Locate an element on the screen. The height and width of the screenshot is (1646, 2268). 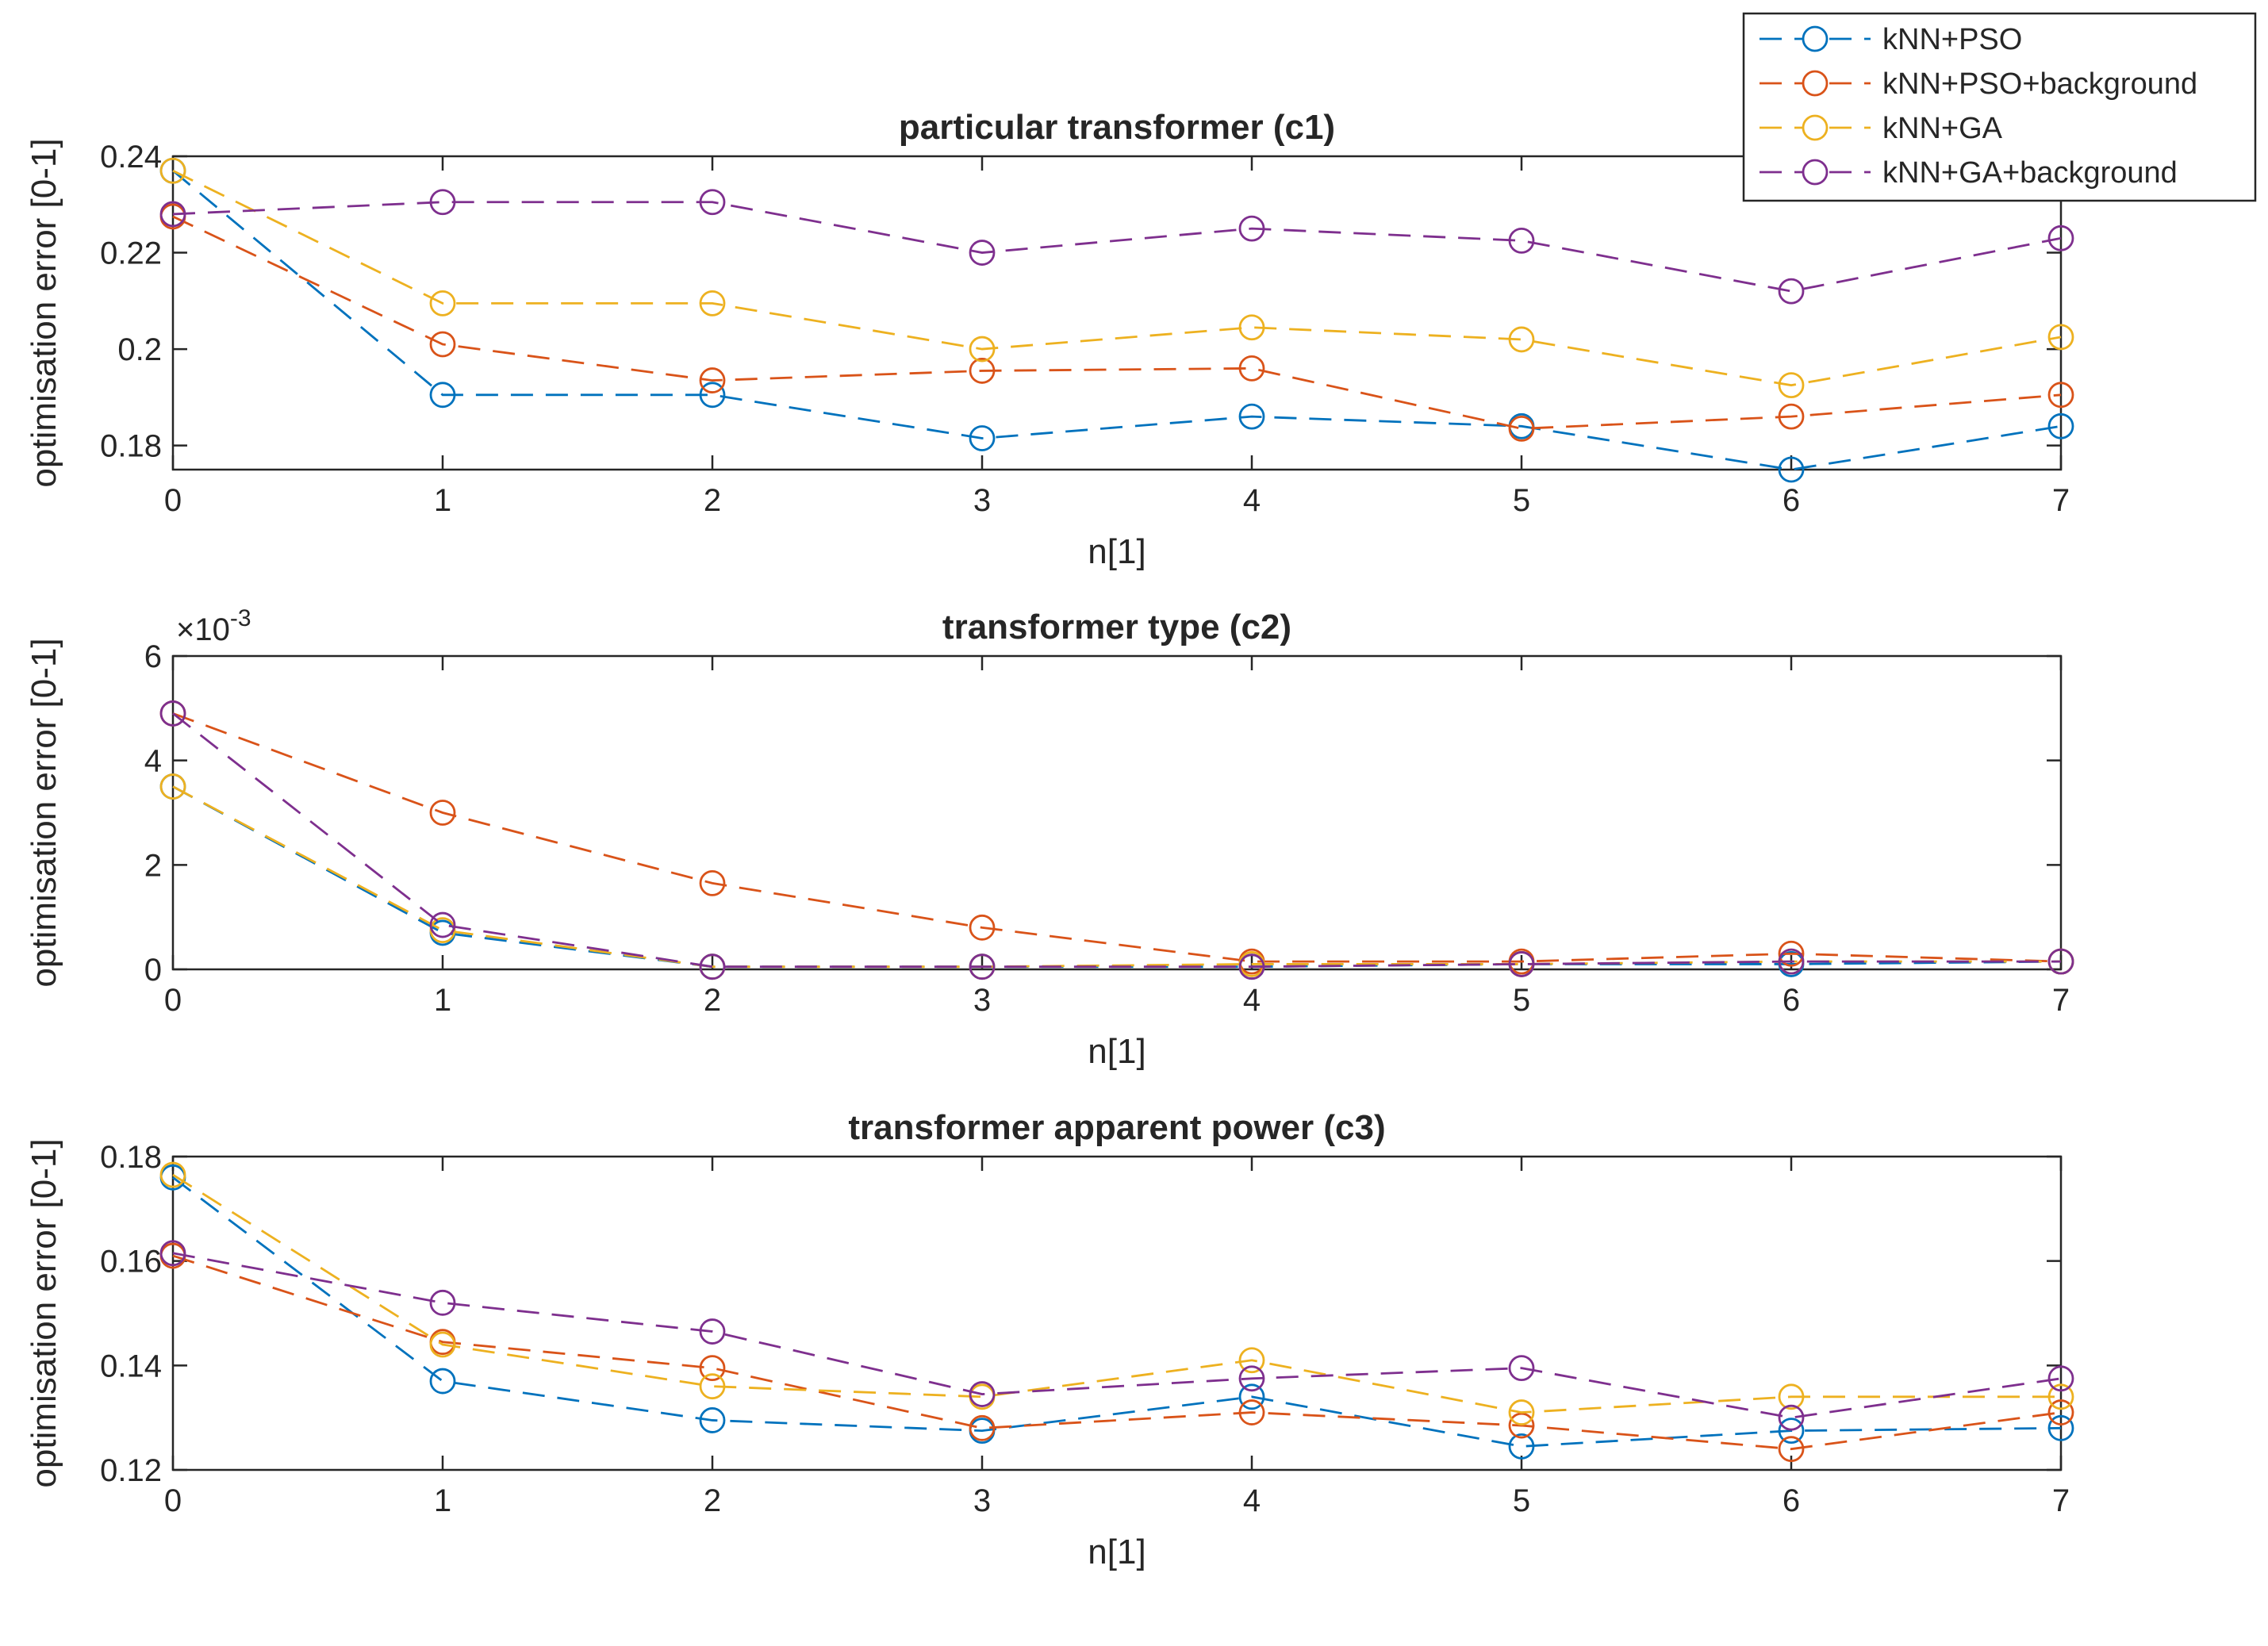
series-knn-pso-background is located at coordinates (1117, 322).